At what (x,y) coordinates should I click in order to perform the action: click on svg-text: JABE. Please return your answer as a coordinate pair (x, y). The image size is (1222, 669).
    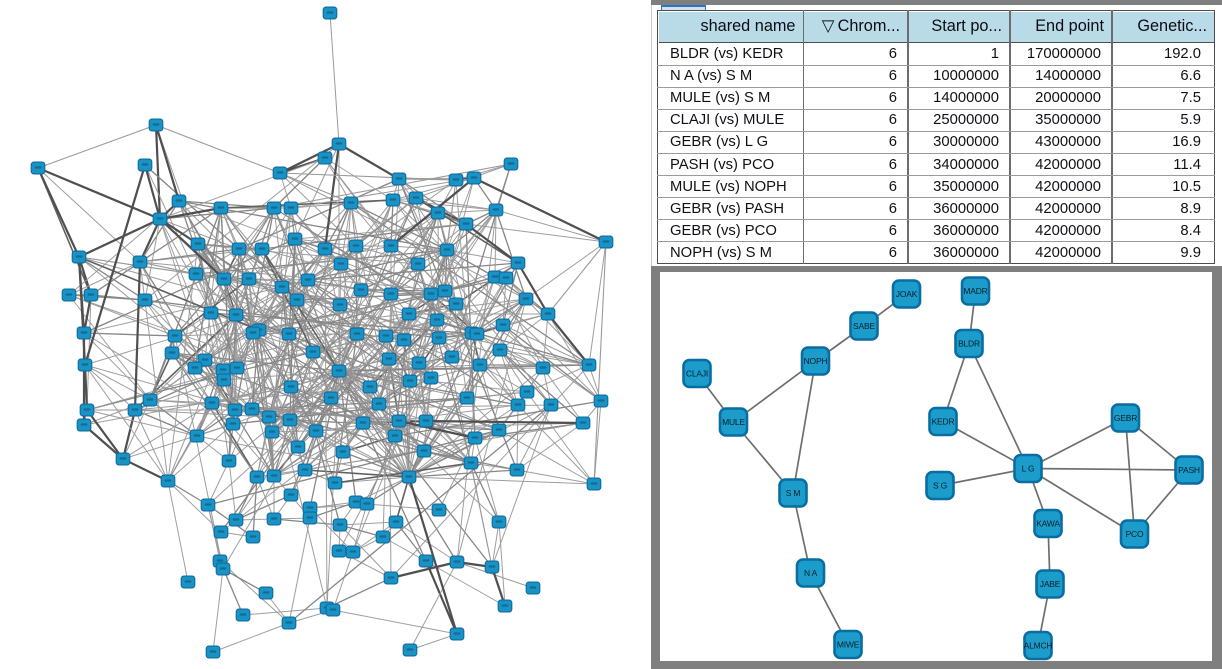
    Looking at the image, I should click on (1050, 584).